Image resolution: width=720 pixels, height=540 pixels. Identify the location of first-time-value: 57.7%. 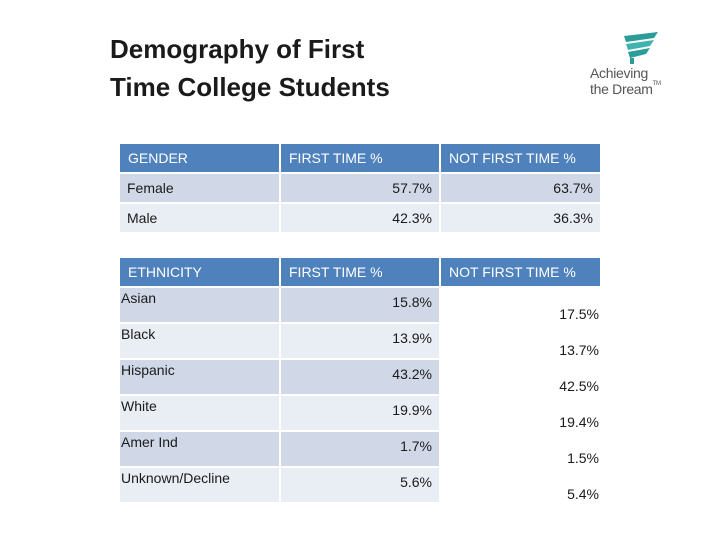
(360, 188).